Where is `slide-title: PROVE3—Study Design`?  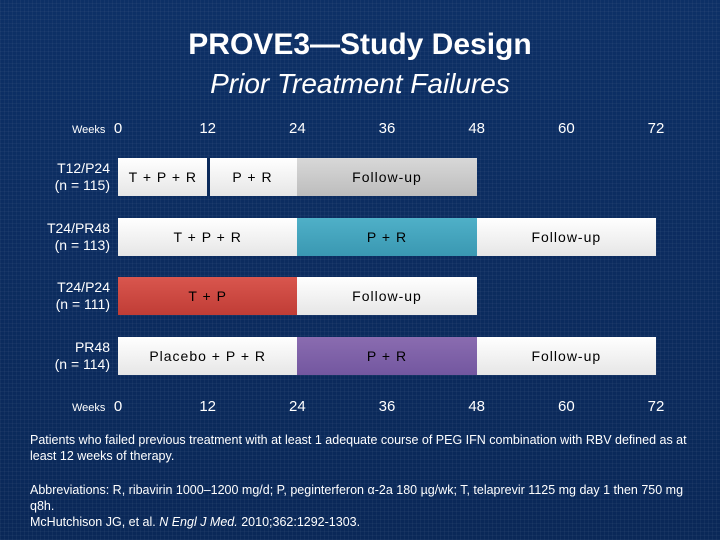
slide-title: PROVE3—Study Design is located at coordinates (360, 44).